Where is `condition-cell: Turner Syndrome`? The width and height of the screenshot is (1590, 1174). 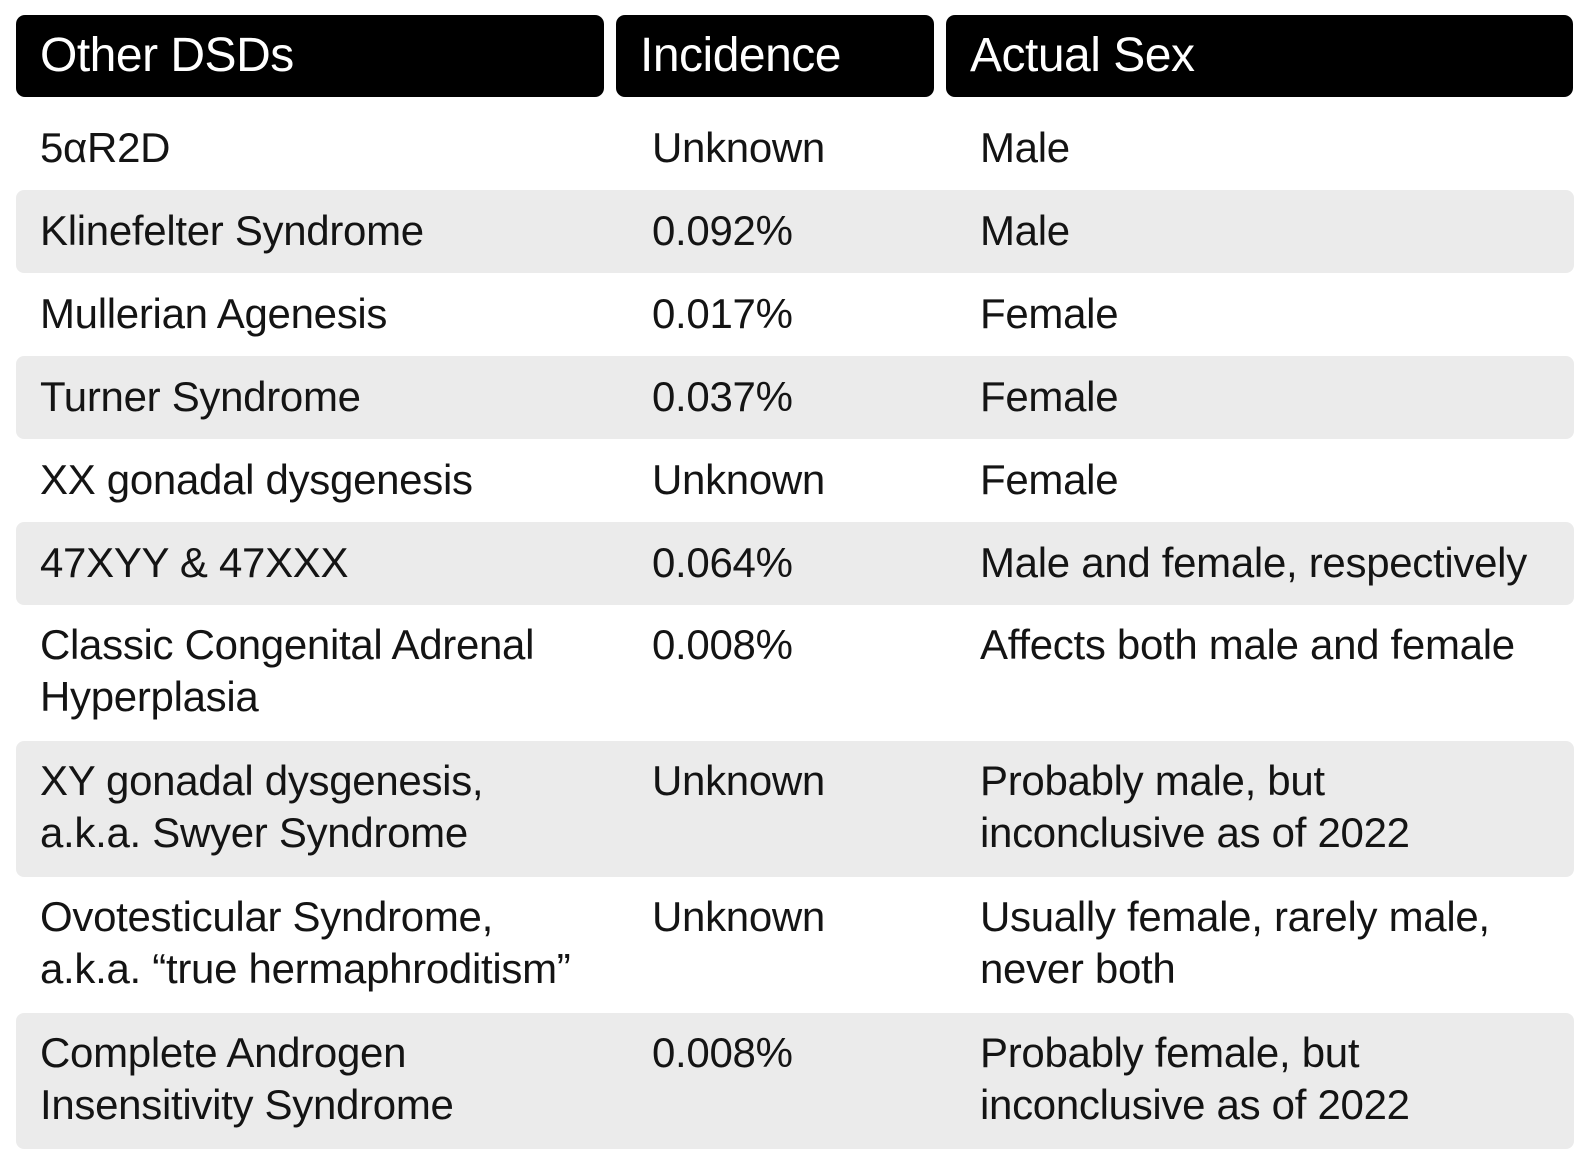
condition-cell: Turner Syndrome is located at coordinates (322, 397).